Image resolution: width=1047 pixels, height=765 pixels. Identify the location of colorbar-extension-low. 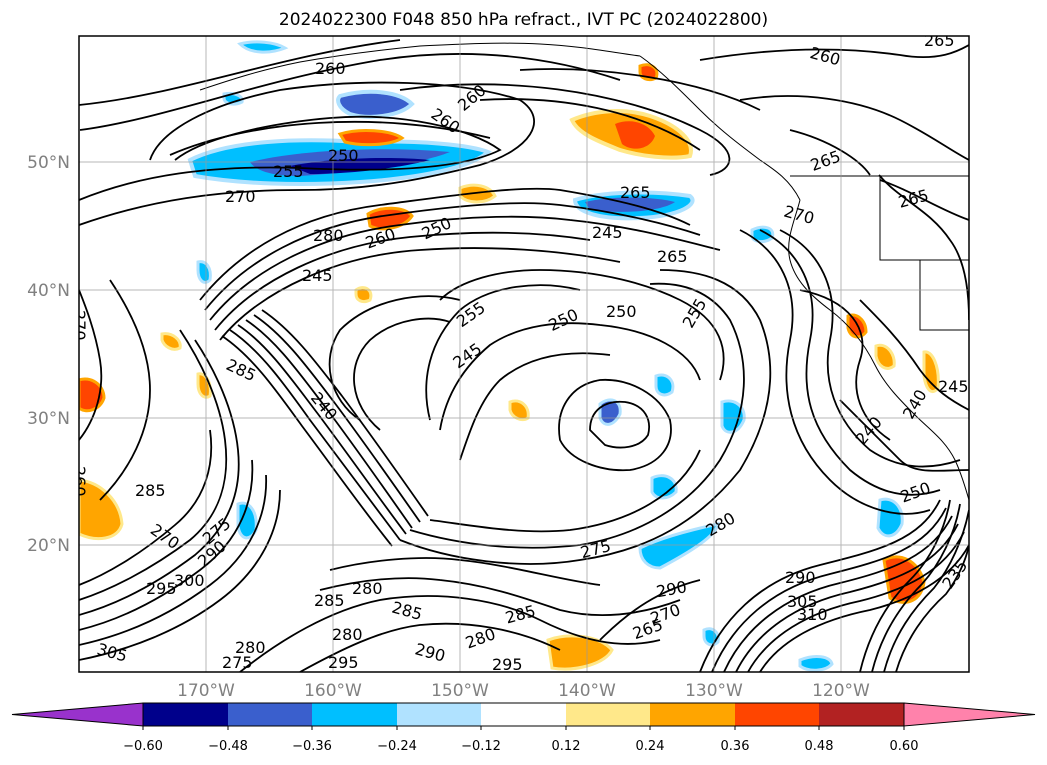
(77, 714).